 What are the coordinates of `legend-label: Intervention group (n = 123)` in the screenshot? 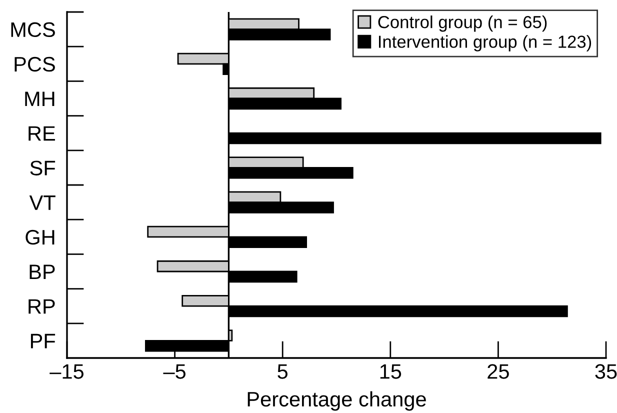 It's located at (485, 43).